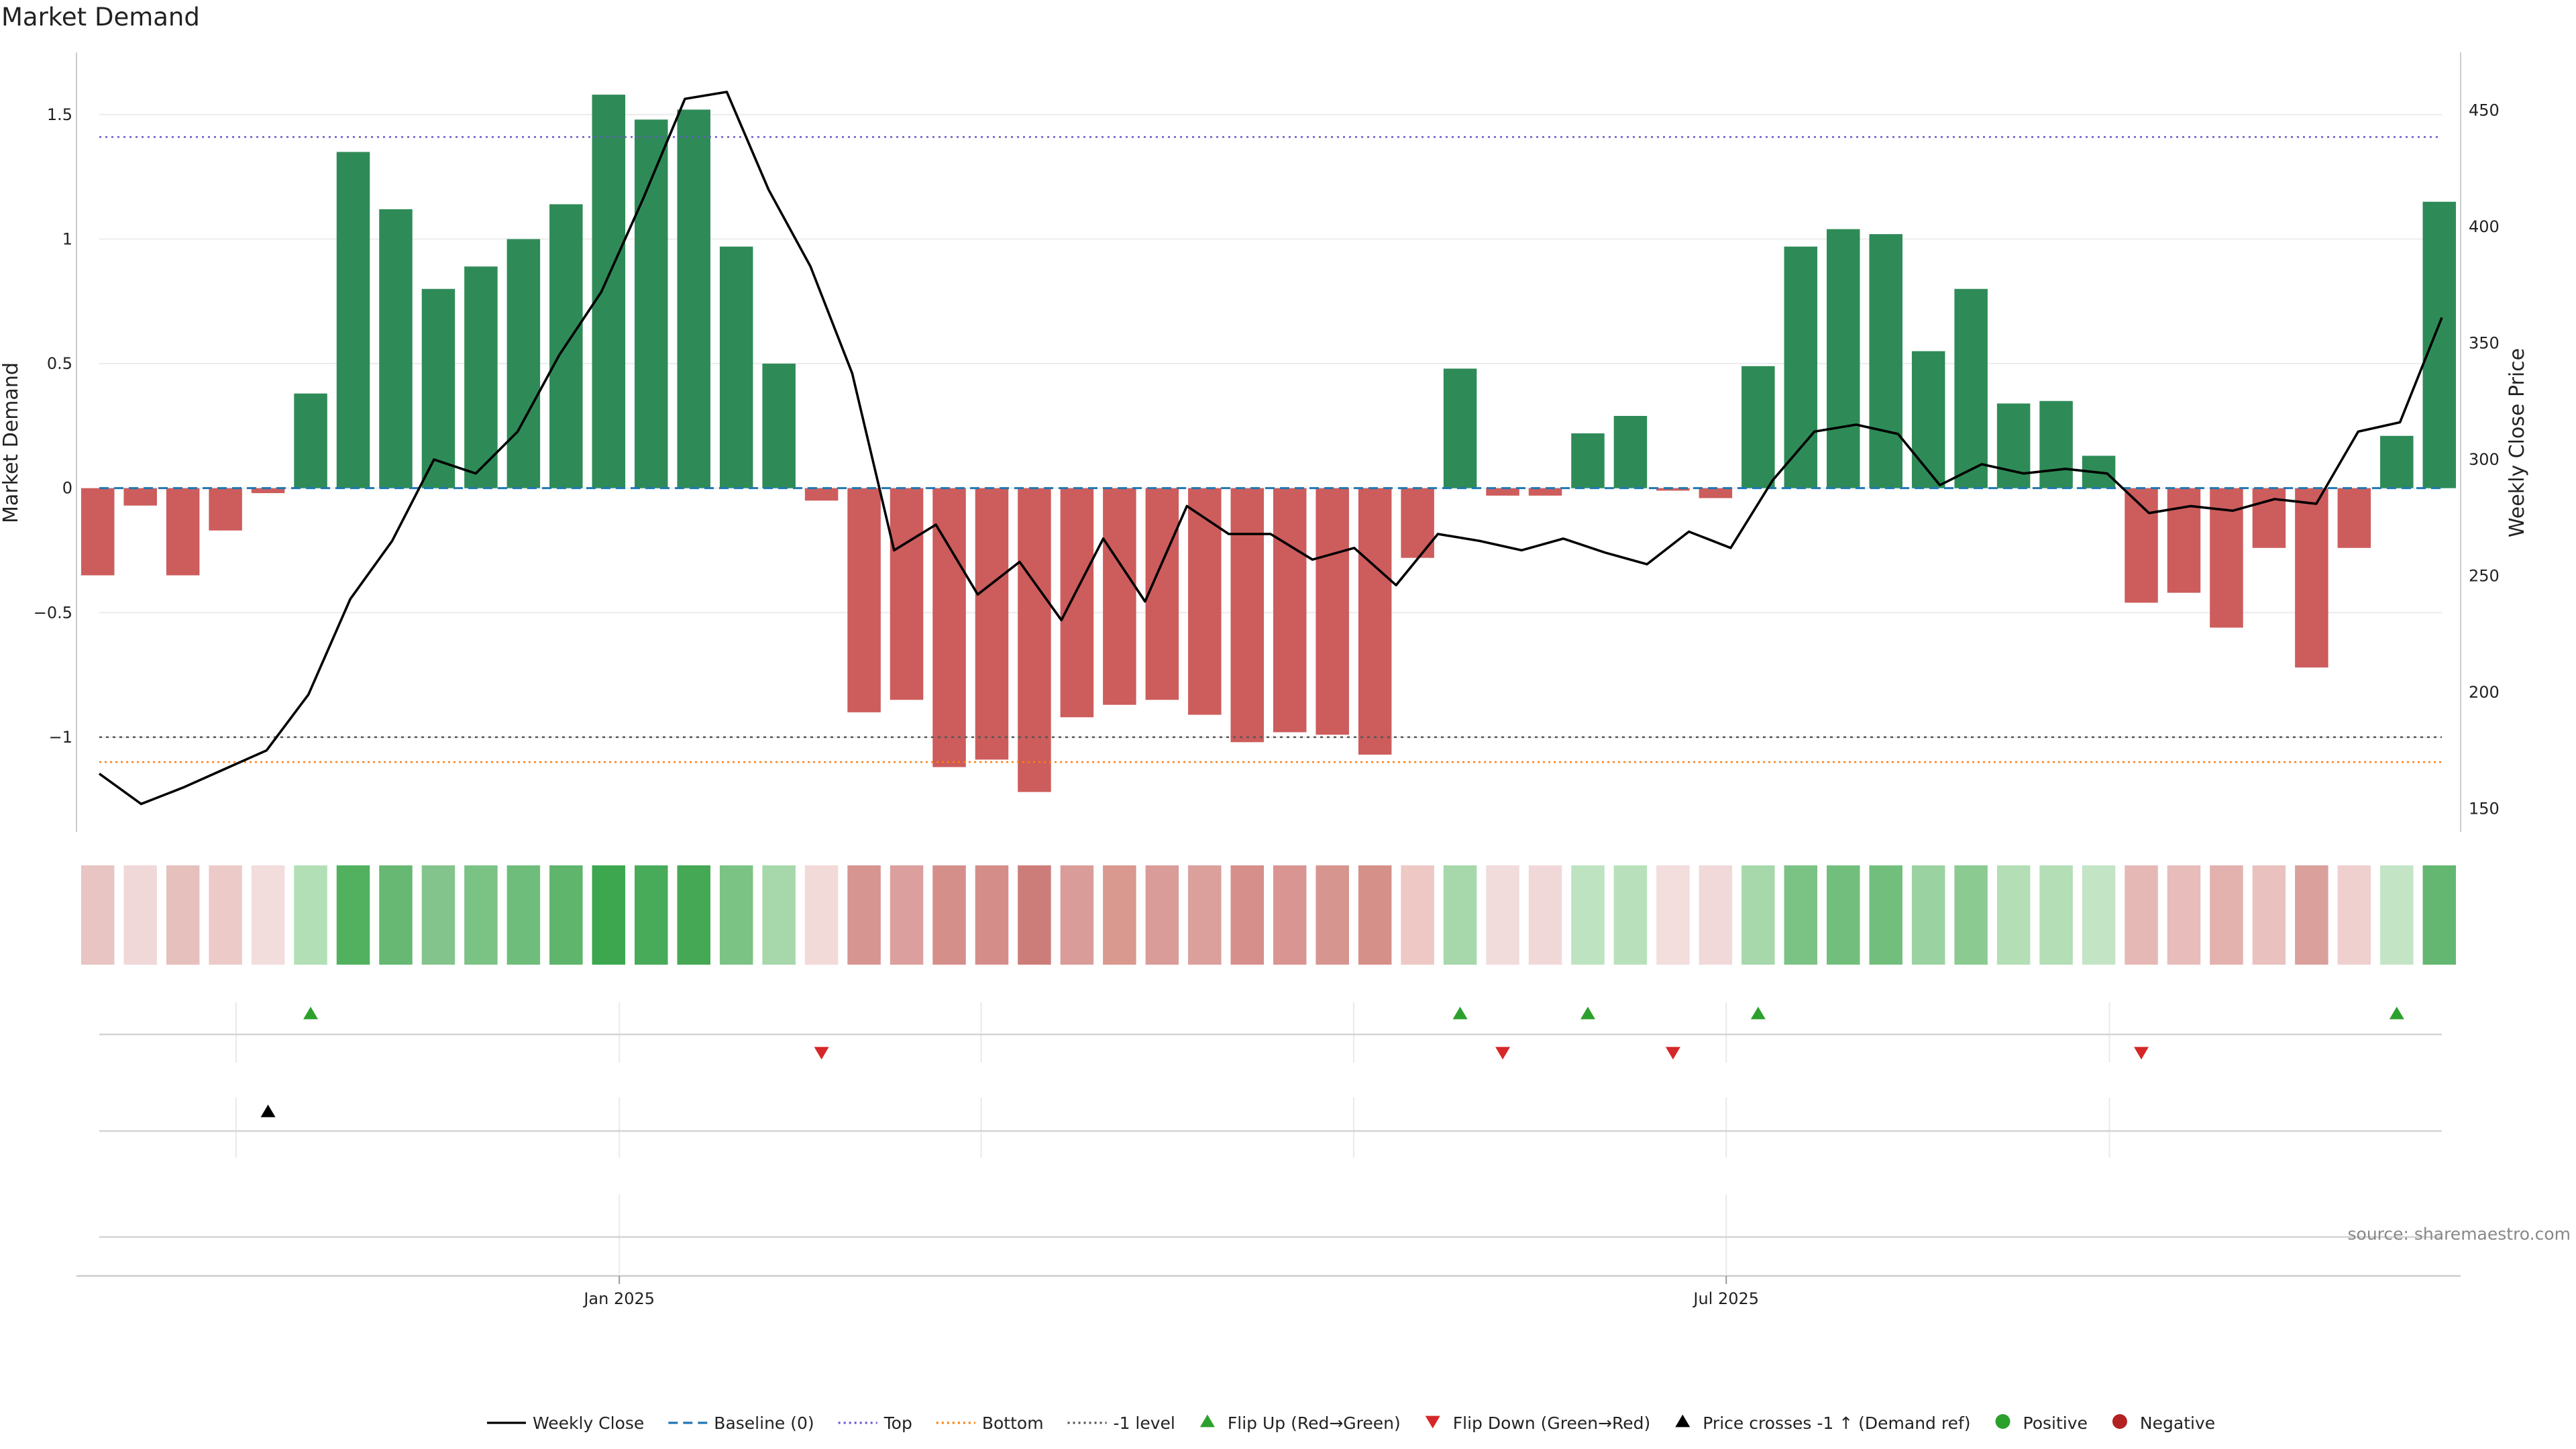  What do you see at coordinates (53, 612) in the screenshot?
I see `left-tick-label: −0.5` at bounding box center [53, 612].